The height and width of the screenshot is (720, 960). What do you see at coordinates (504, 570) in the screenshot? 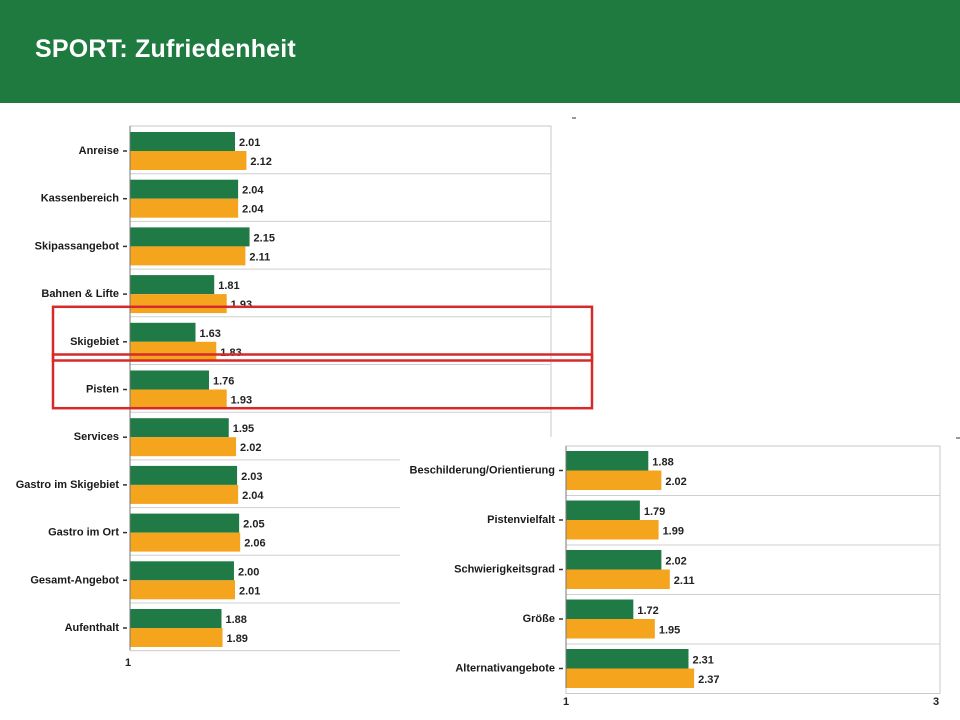
I see `category-label: Schwierigkeitsgrad` at bounding box center [504, 570].